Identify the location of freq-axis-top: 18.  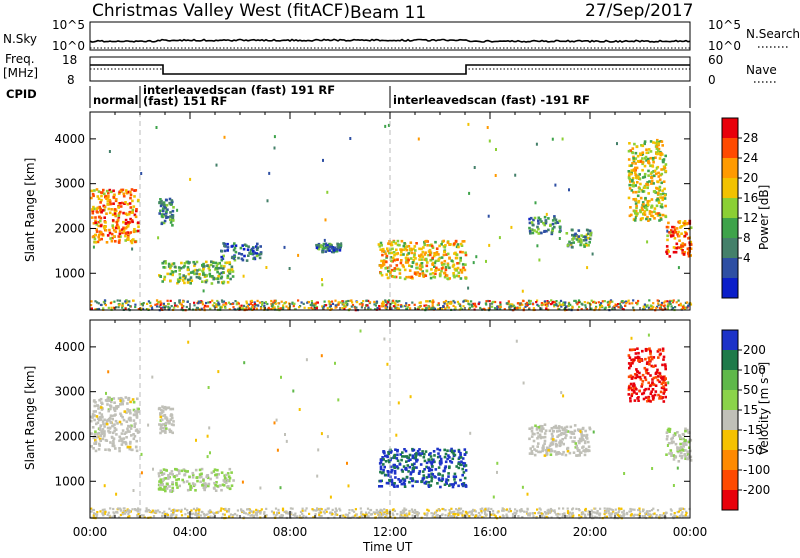
(69, 60).